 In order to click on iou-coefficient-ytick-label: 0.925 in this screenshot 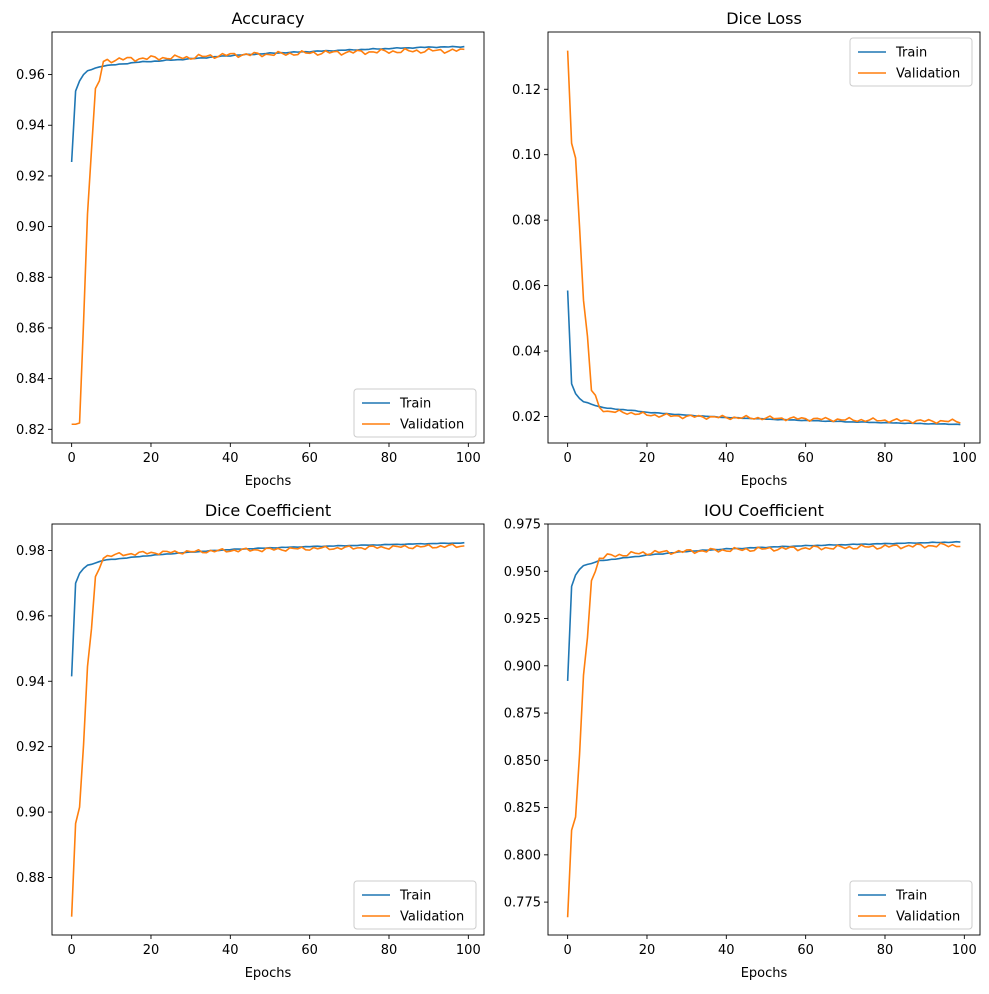, I will do `click(522, 619)`.